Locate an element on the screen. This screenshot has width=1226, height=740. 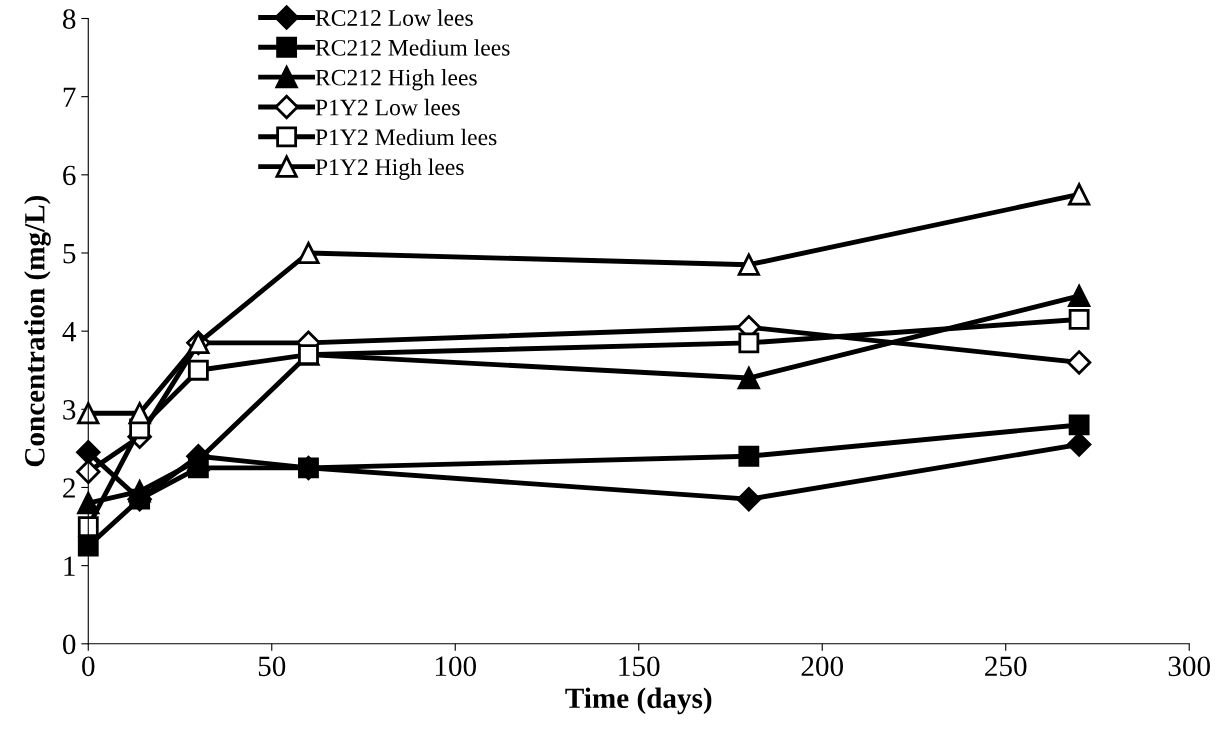
y-tick-label: 6 is located at coordinates (69, 175).